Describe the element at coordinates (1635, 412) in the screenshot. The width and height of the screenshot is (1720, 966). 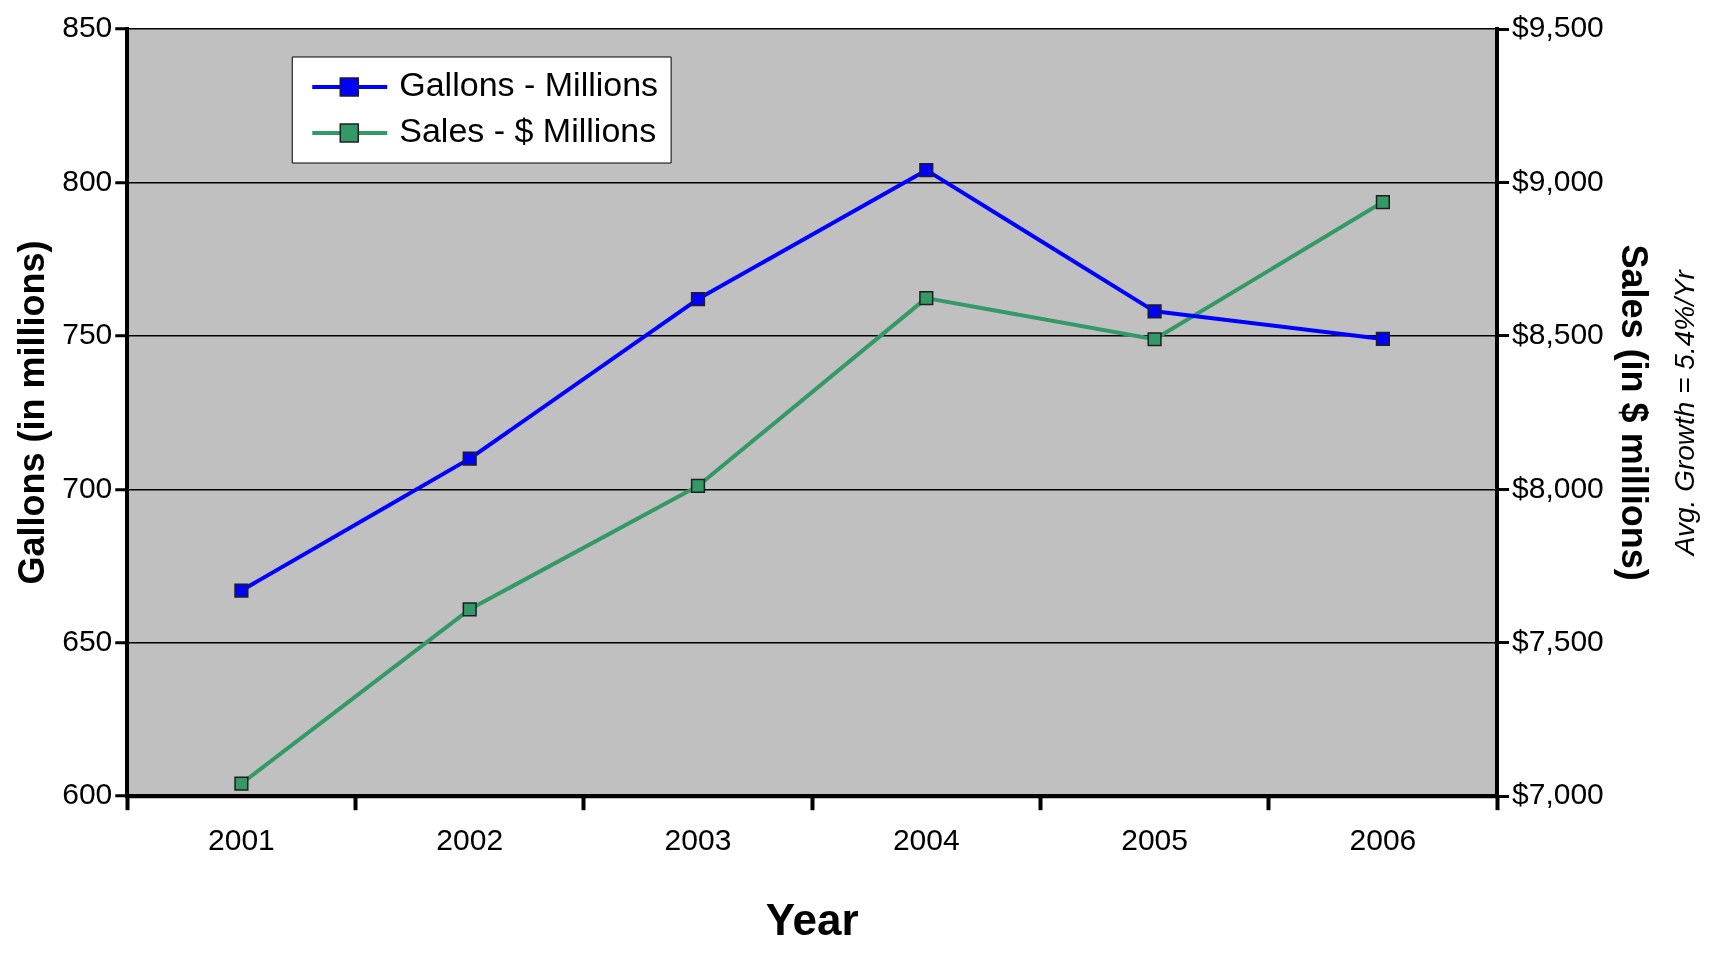
I see `y2-axis-title: Sales (in $ millions)` at that location.